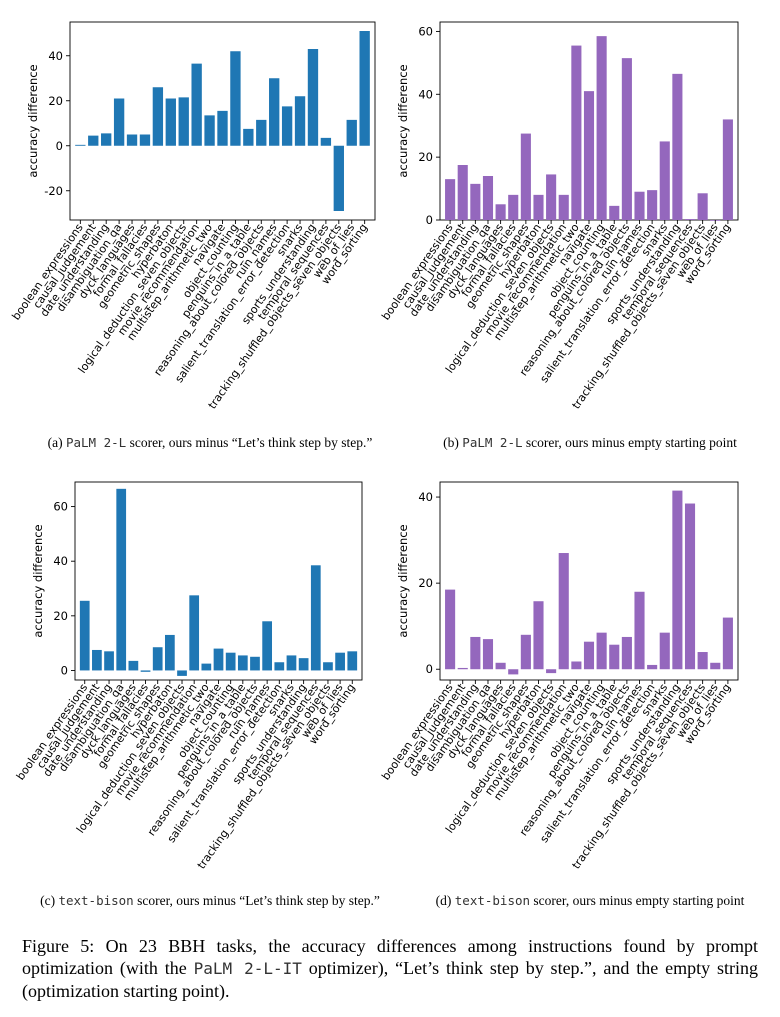 The image size is (780, 1017). What do you see at coordinates (55, 56) in the screenshot?
I see `chart-a-ytick-label: 40` at bounding box center [55, 56].